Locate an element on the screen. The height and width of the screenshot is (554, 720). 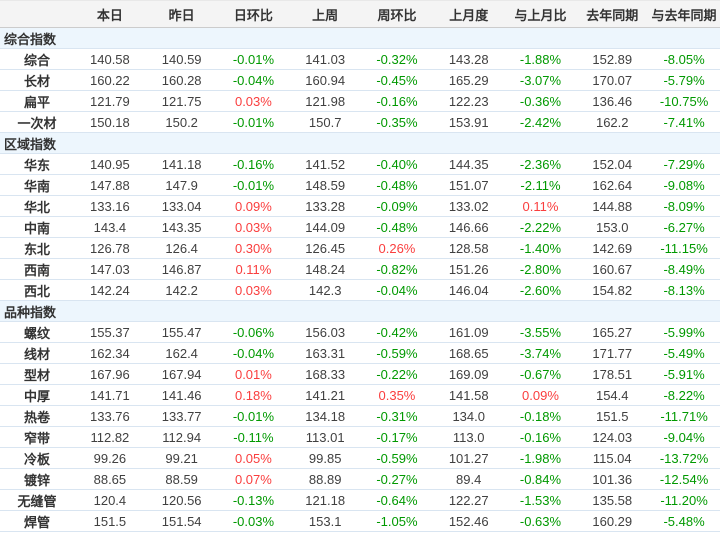
column-header: 去年同期 is located at coordinates (612, 14).